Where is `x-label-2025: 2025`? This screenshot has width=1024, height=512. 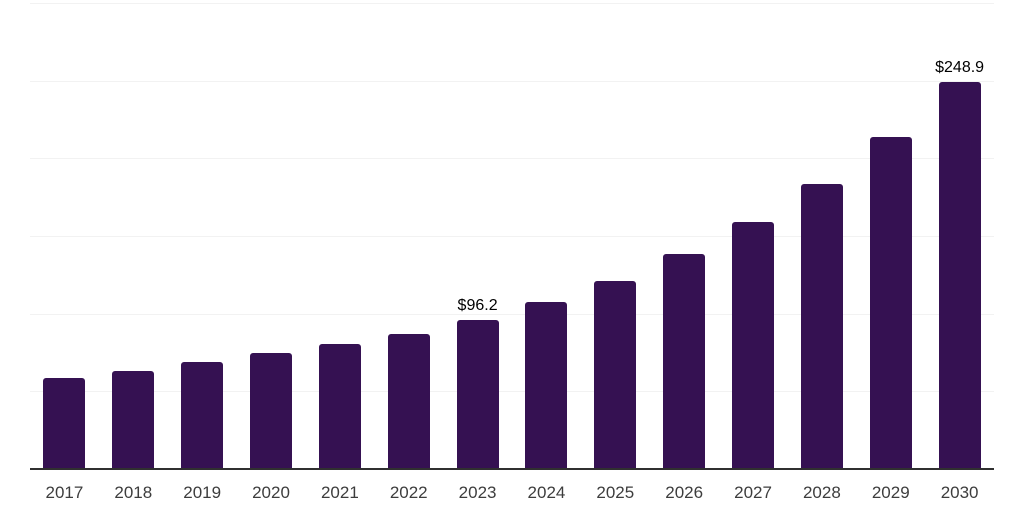 x-label-2025: 2025 is located at coordinates (615, 492).